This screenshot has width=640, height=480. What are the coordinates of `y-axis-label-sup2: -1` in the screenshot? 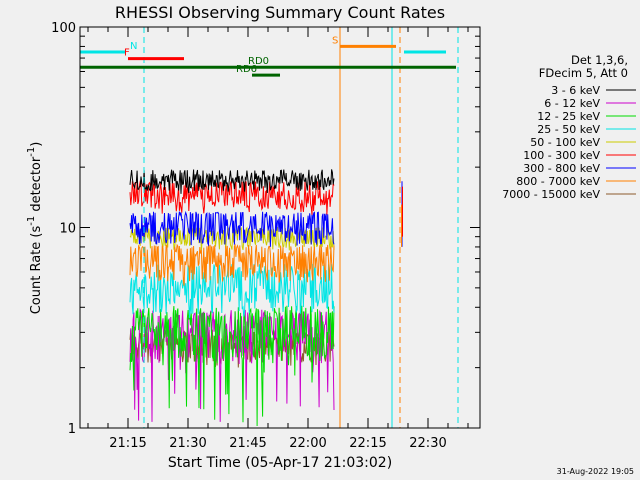 It's located at (31, 152).